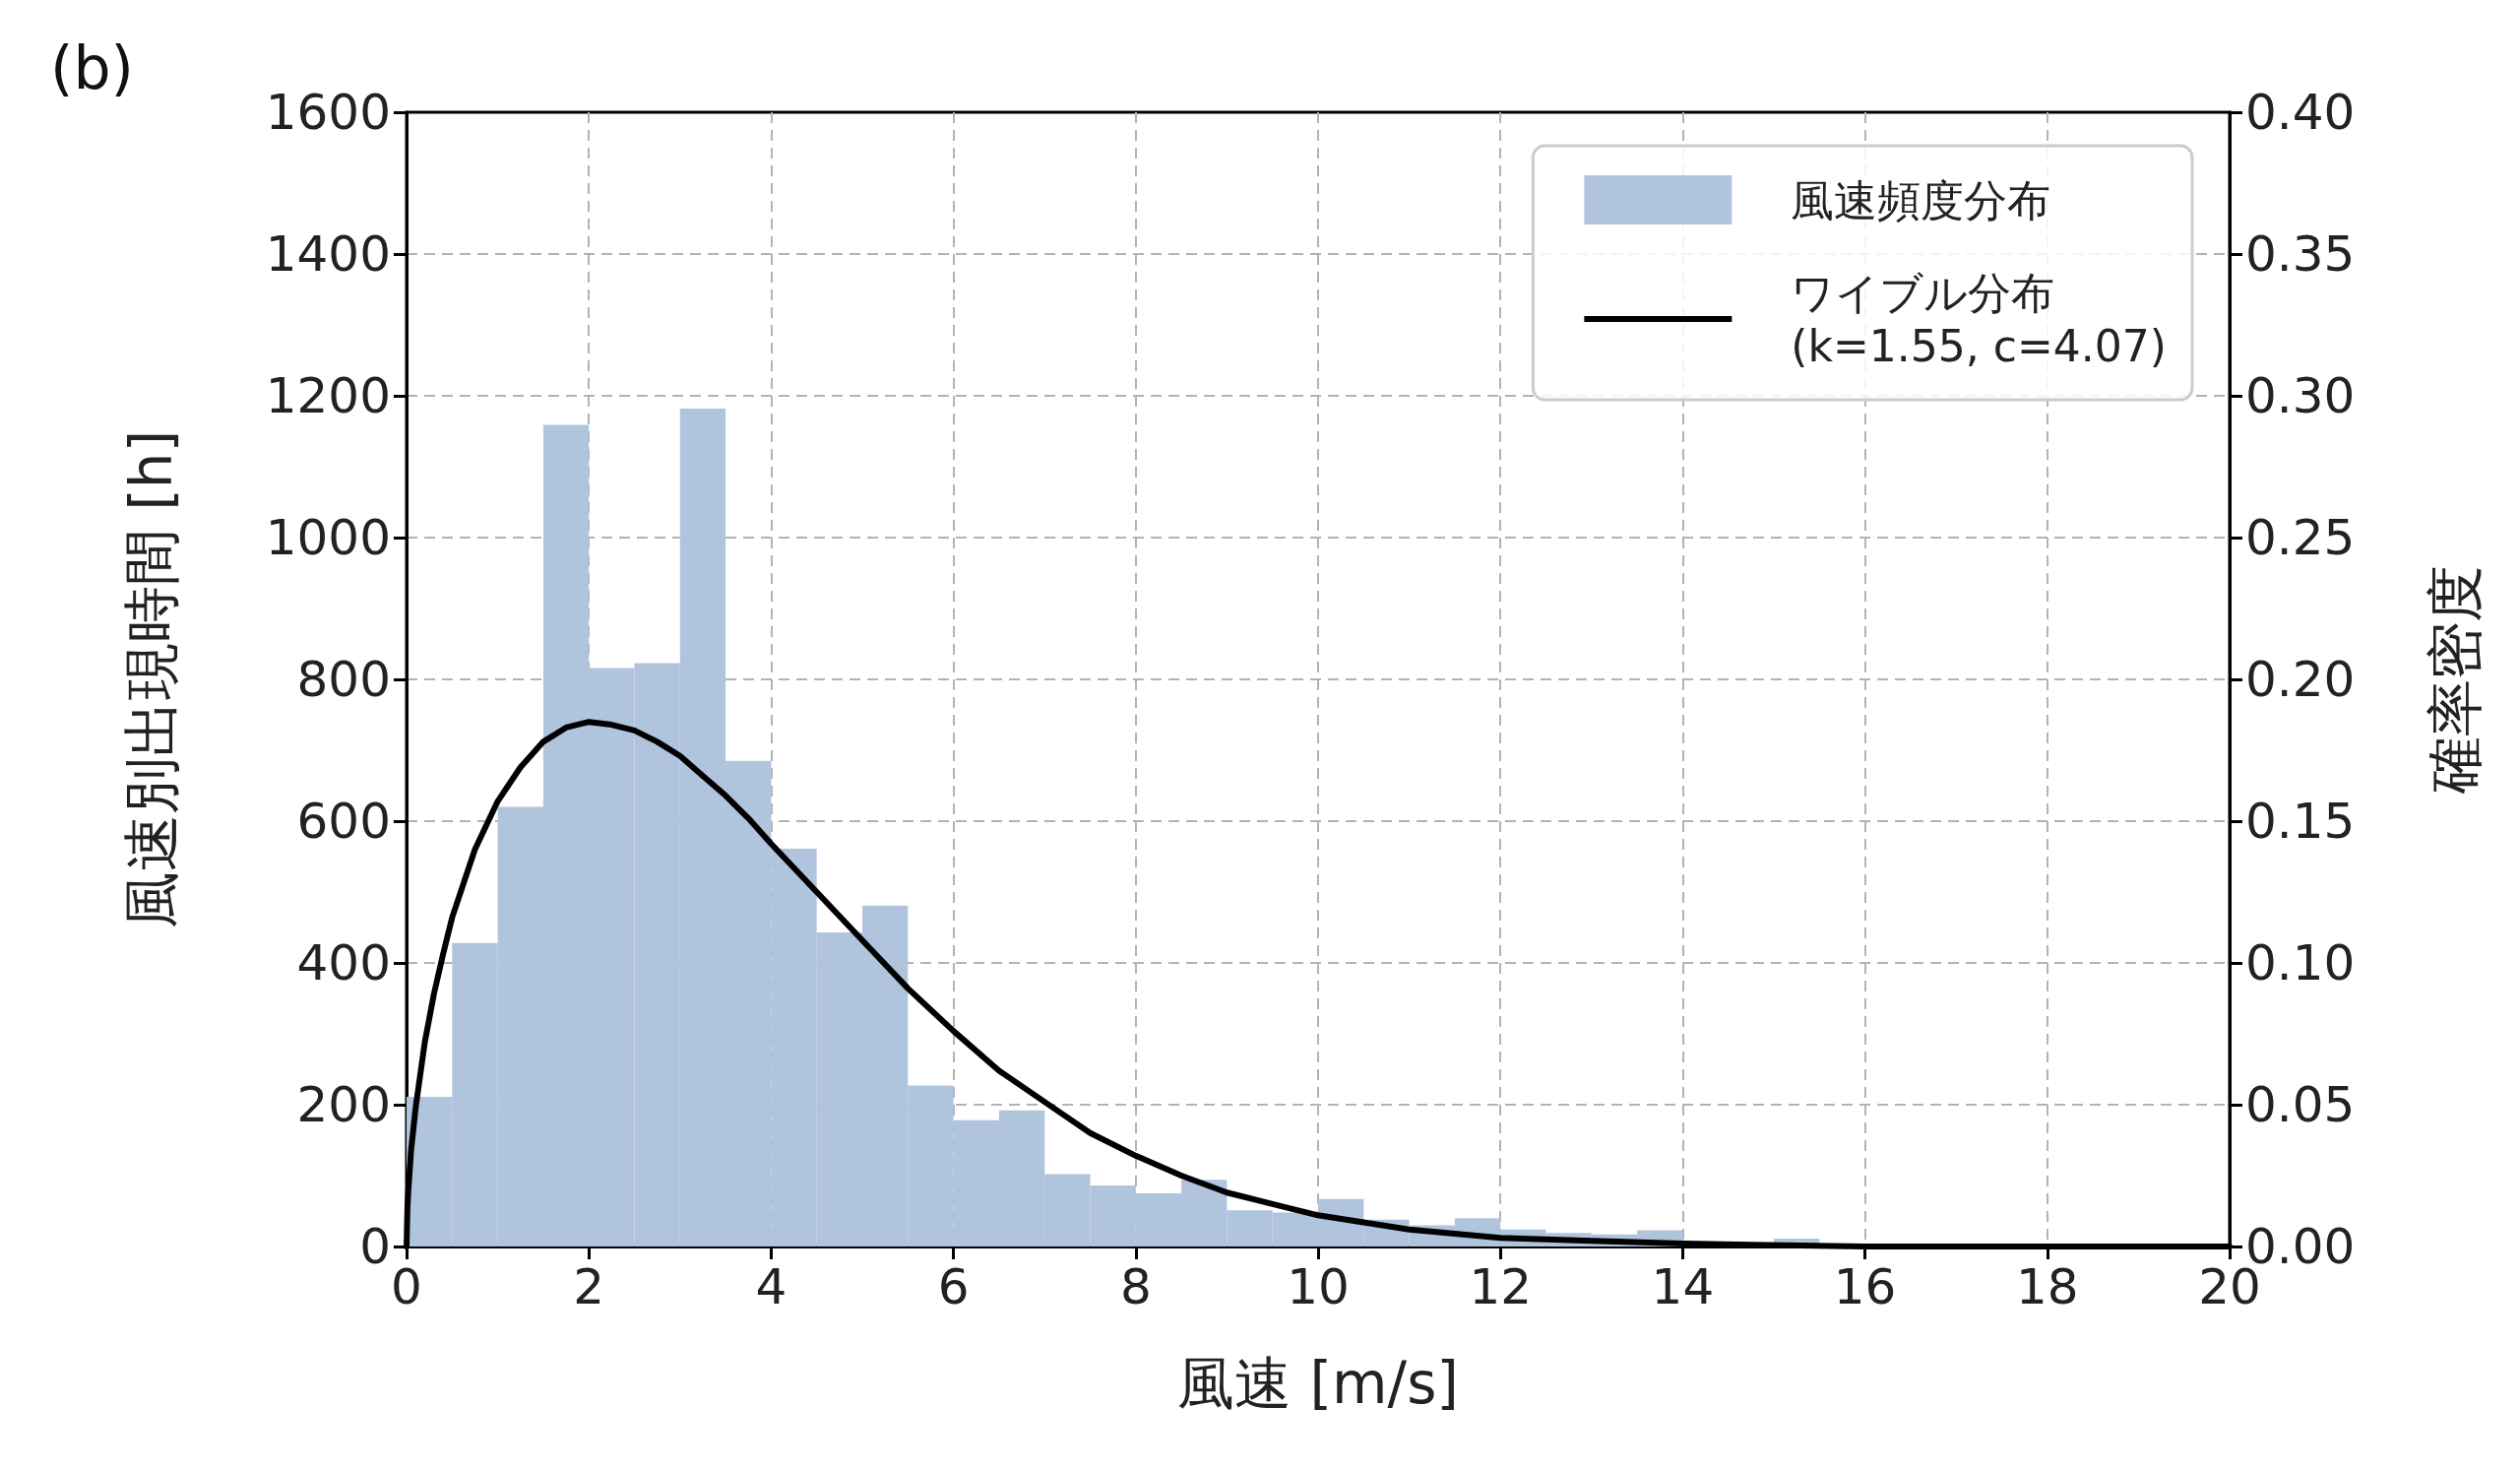 The image size is (2520, 1470). Describe the element at coordinates (343, 679) in the screenshot. I see `y-tick-label: 800` at that location.